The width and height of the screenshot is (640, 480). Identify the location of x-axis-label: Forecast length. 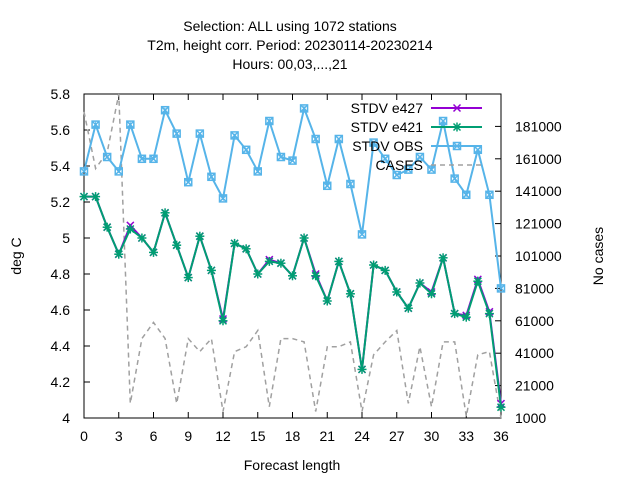
(292, 465).